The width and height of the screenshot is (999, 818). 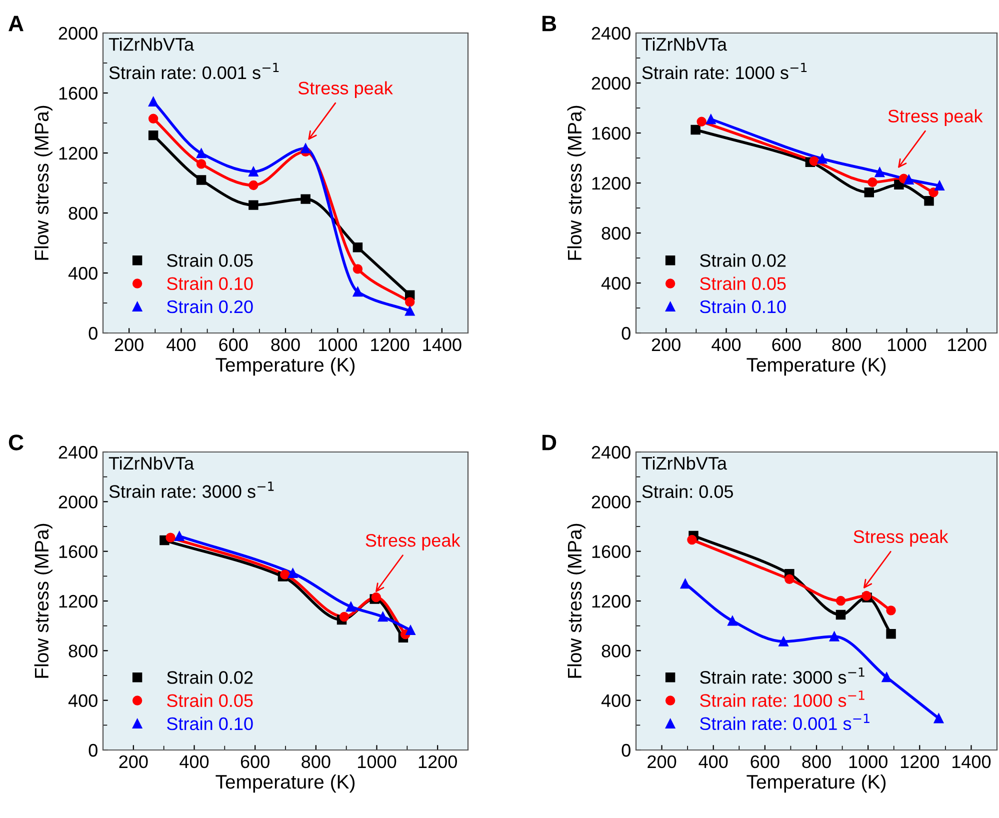 I want to click on legend-label: Strain rate: 3000 s$^{−1}$, so click(x=782, y=675).